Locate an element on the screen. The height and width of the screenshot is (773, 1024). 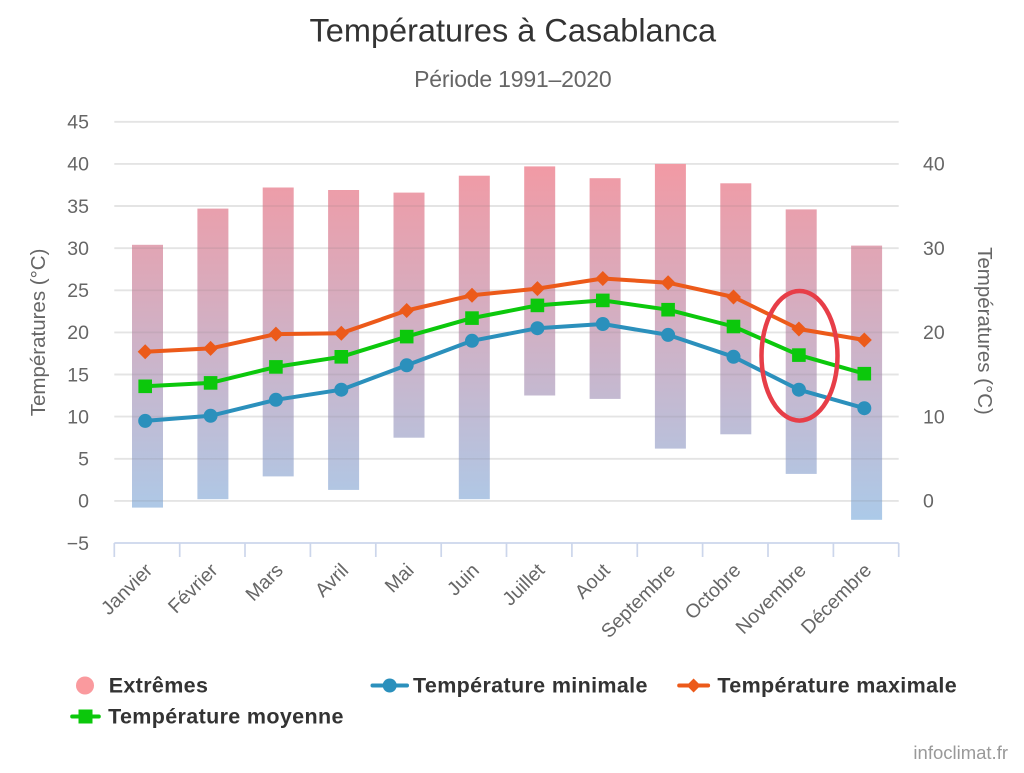
svg-text: 35 is located at coordinates (78, 207).